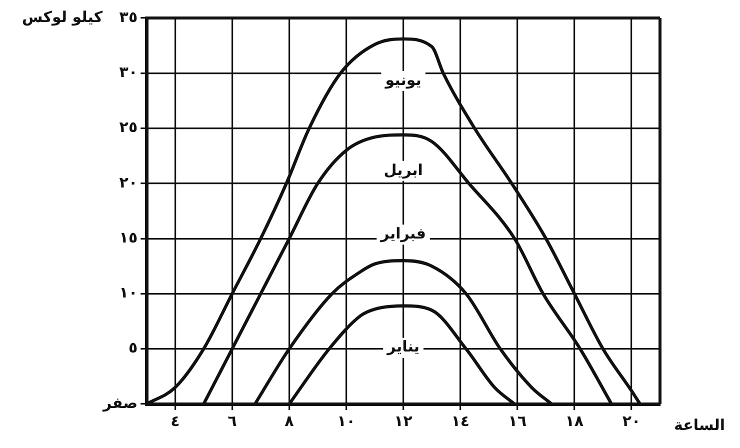  What do you see at coordinates (120, 403) in the screenshot?
I see `y-tick-label: صفر` at bounding box center [120, 403].